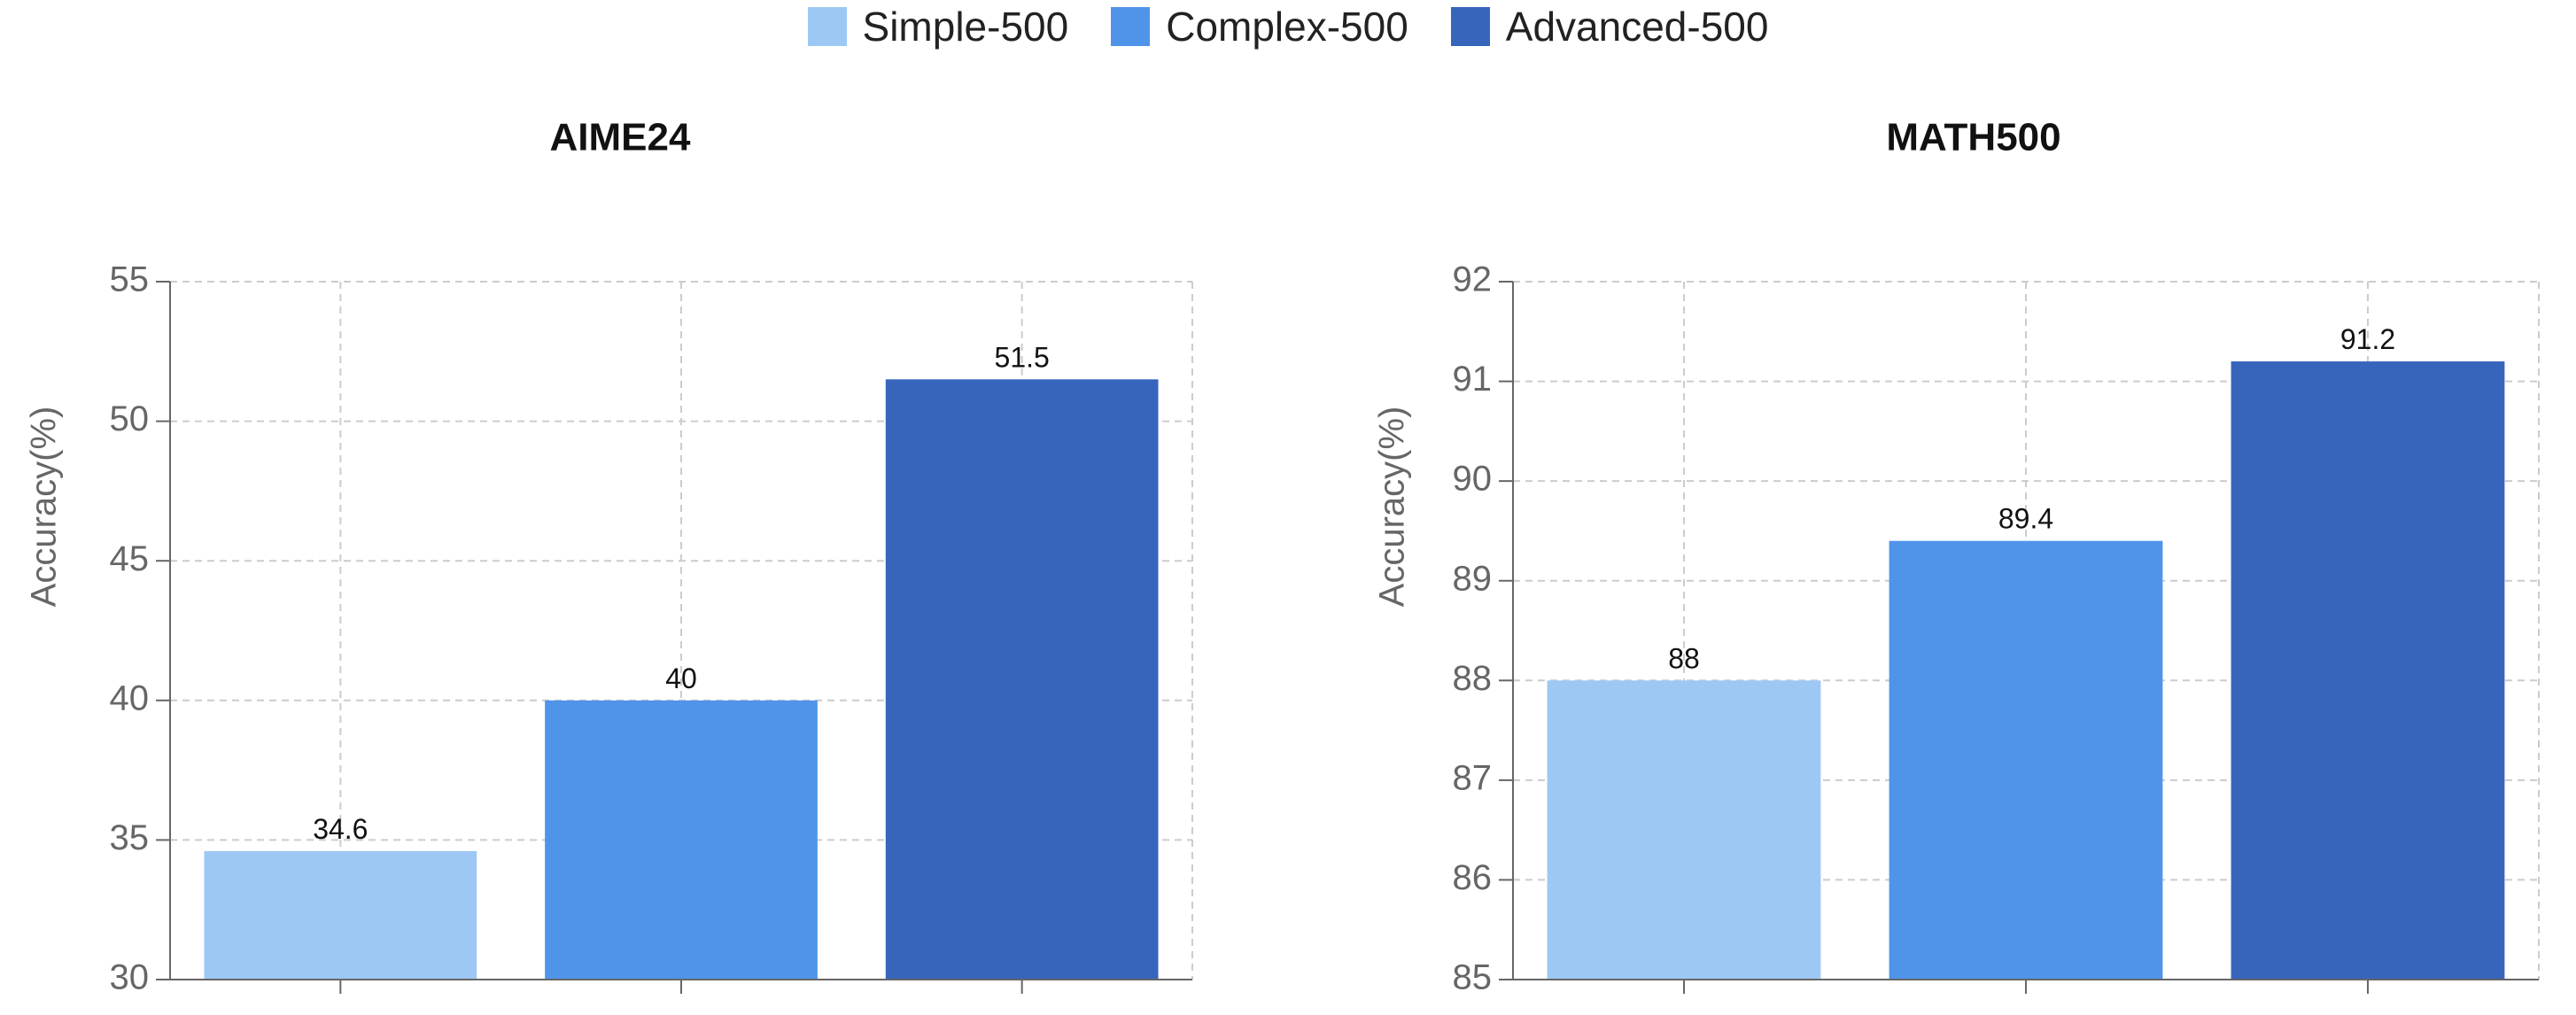  What do you see at coordinates (1473, 578) in the screenshot?
I see `y-tick-label: 89` at bounding box center [1473, 578].